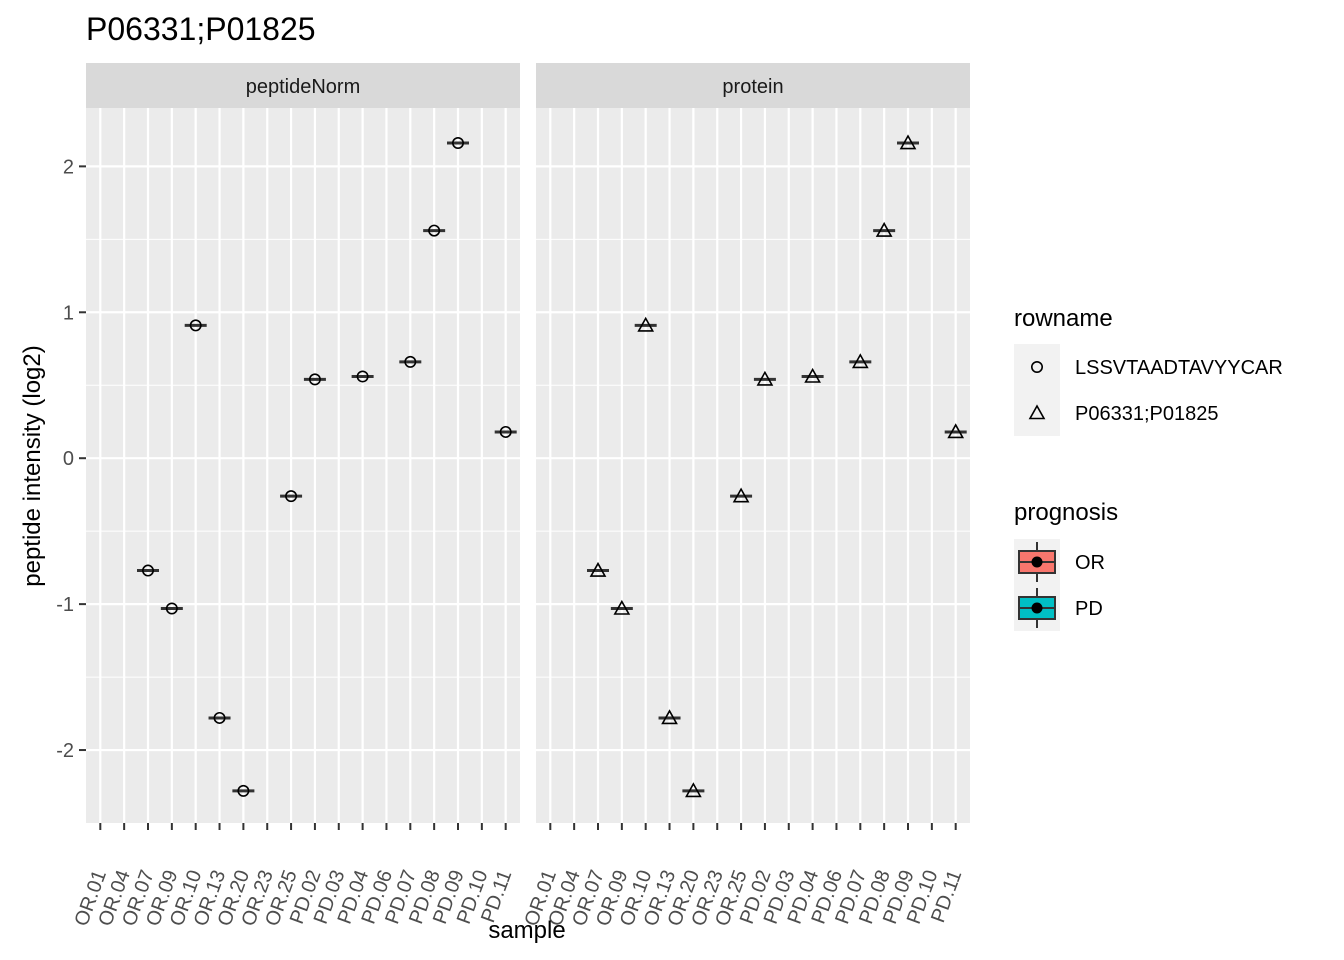 Image resolution: width=1344 pixels, height=960 pixels. I want to click on x-axis-title: sample, so click(526, 930).